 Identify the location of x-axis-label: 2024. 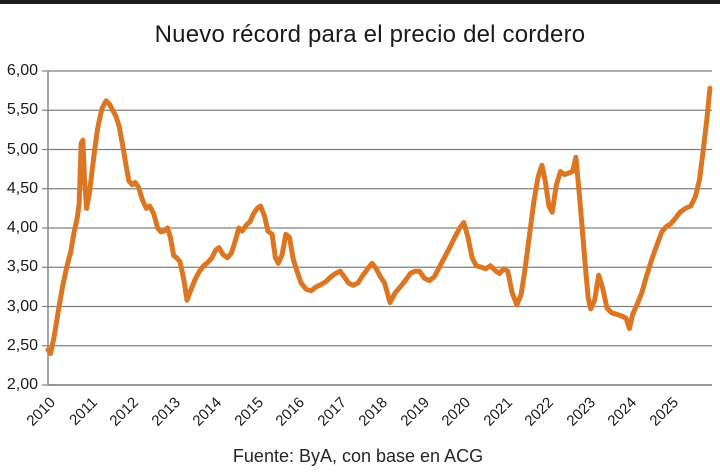
(622, 412).